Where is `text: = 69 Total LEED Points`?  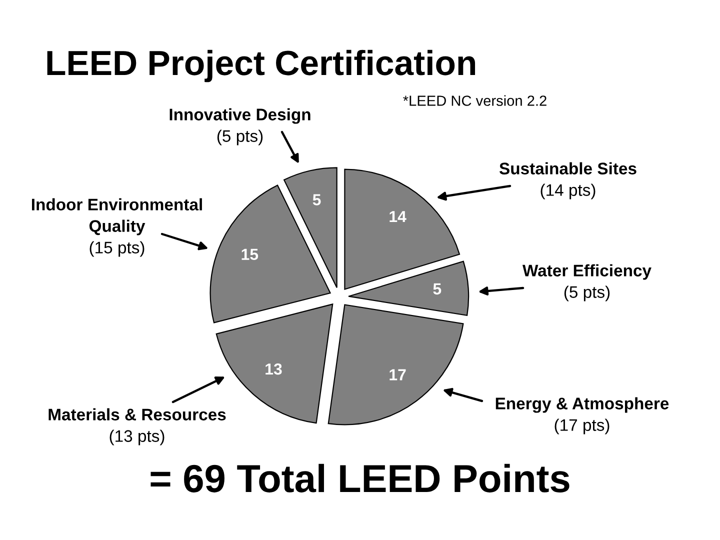
text: = 69 Total LEED Points is located at coordinates (360, 478).